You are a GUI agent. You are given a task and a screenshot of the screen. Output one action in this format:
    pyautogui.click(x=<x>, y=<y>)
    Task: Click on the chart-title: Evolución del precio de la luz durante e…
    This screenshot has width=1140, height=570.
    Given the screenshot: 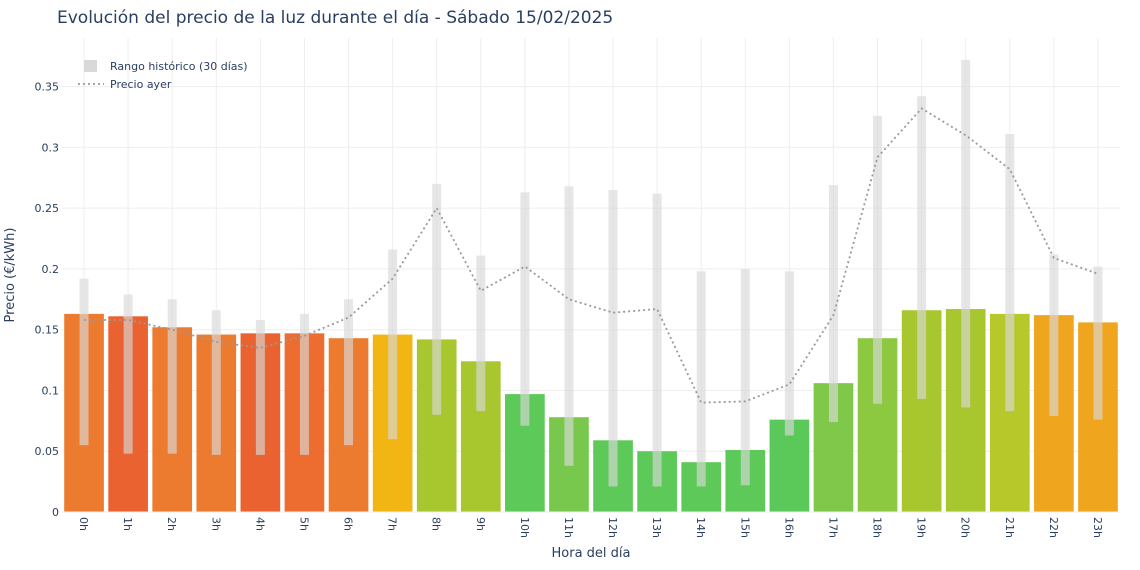 What is the action you would take?
    pyautogui.click(x=335, y=18)
    